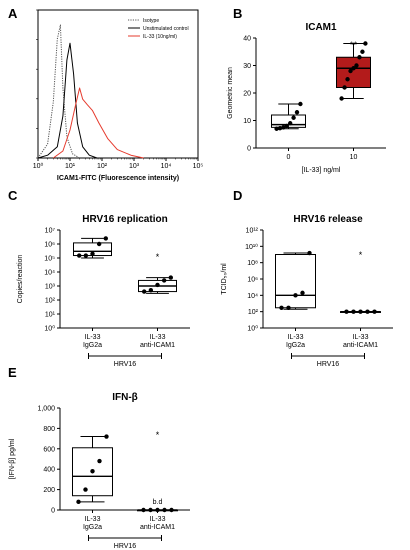 The width and height of the screenshot is (410, 550). Describe the element at coordinates (92, 345) in the screenshot. I see `panel-c-category-label: IgG2a` at that location.